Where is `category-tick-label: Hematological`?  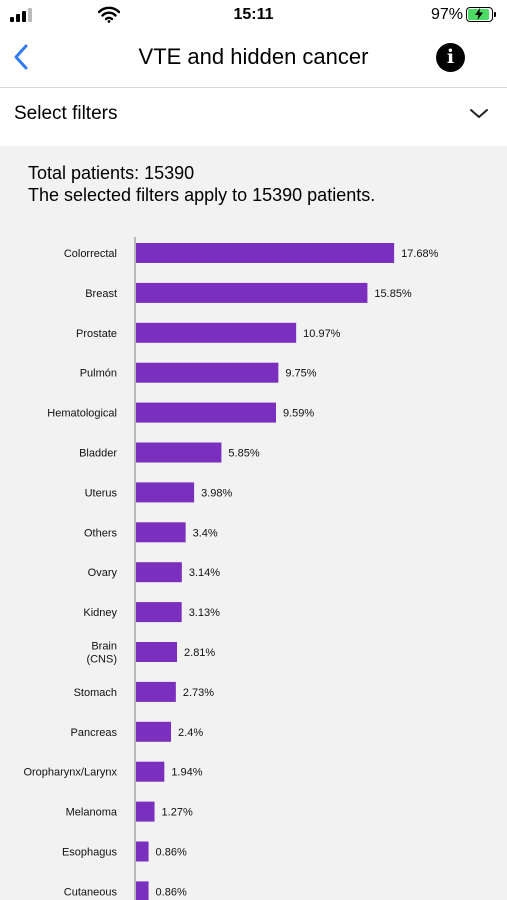 category-tick-label: Hematological is located at coordinates (82, 414).